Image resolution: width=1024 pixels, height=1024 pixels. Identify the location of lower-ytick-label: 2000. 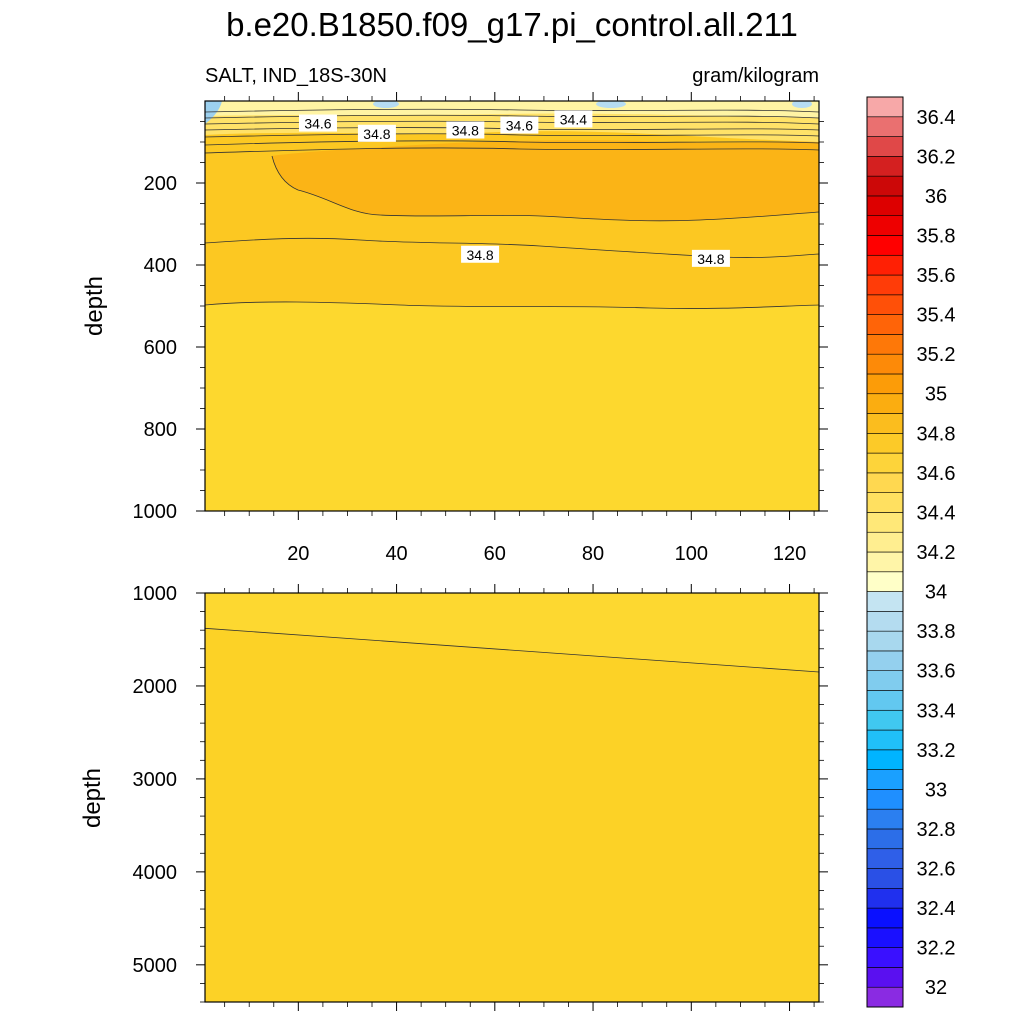
(155, 687).